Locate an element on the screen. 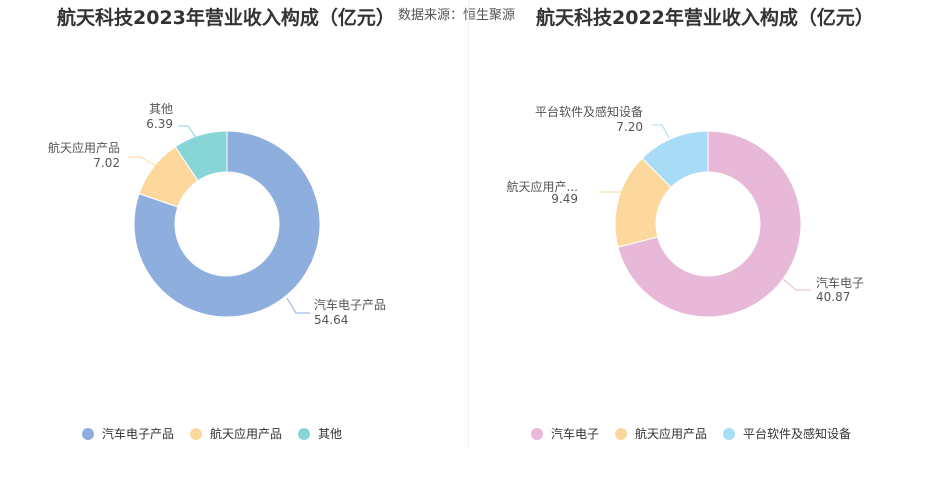 The height and width of the screenshot is (504, 935). slice-label-value: 7.20 is located at coordinates (629, 127).